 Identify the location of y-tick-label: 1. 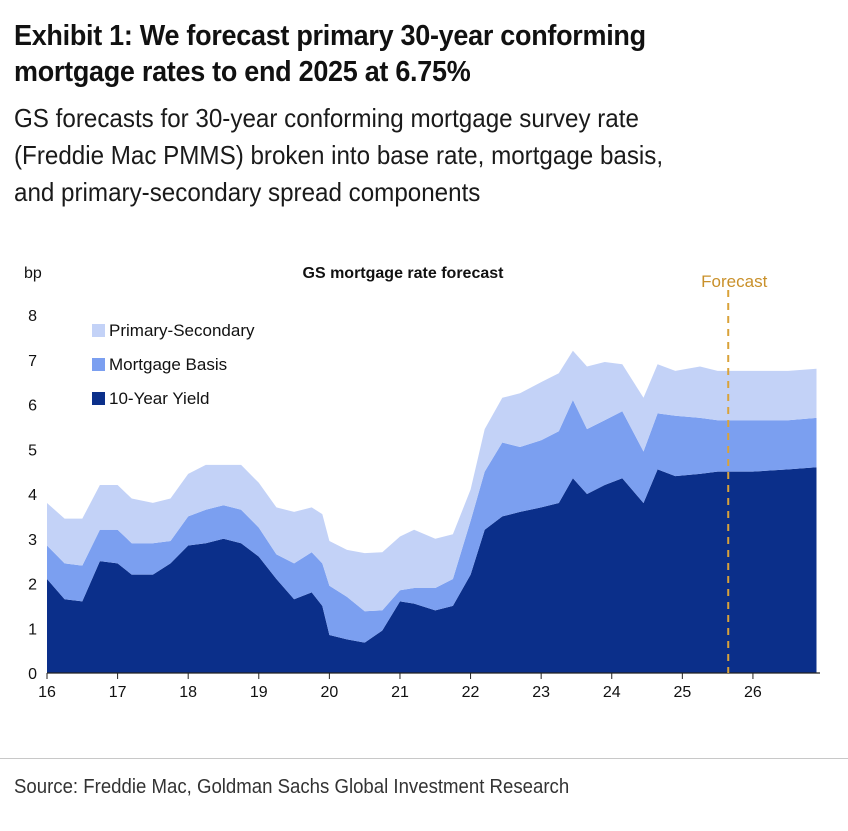
(32, 629).